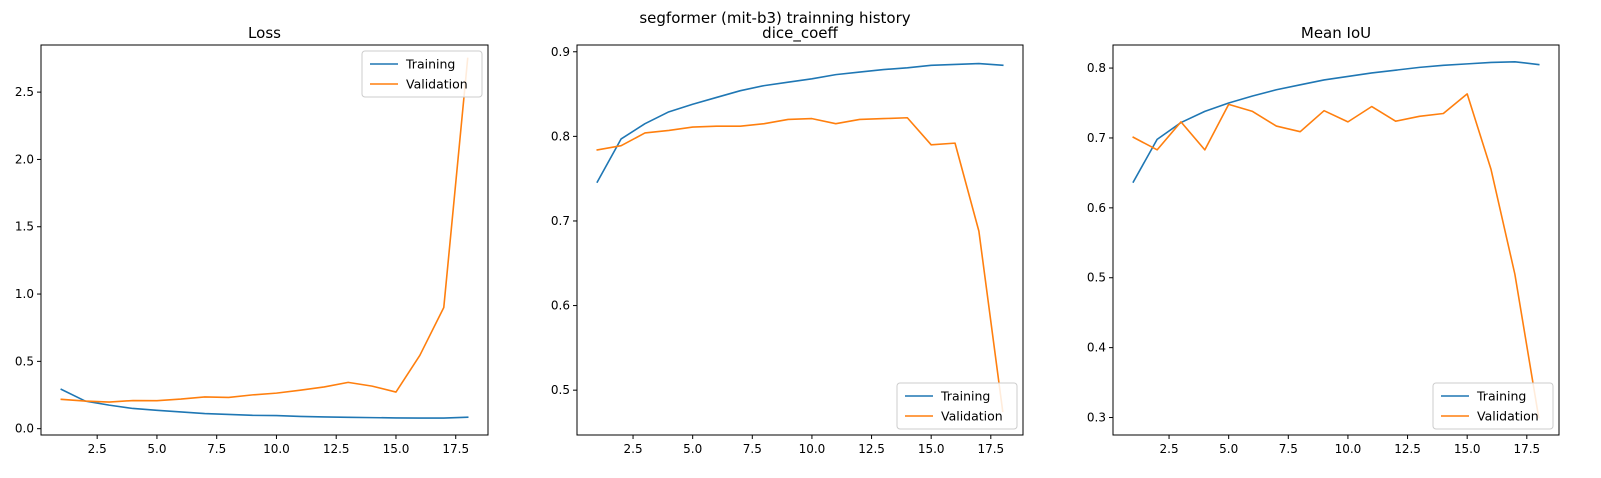 Image resolution: width=1601 pixels, height=478 pixels. What do you see at coordinates (264, 33) in the screenshot?
I see `subplot-title: Loss` at bounding box center [264, 33].